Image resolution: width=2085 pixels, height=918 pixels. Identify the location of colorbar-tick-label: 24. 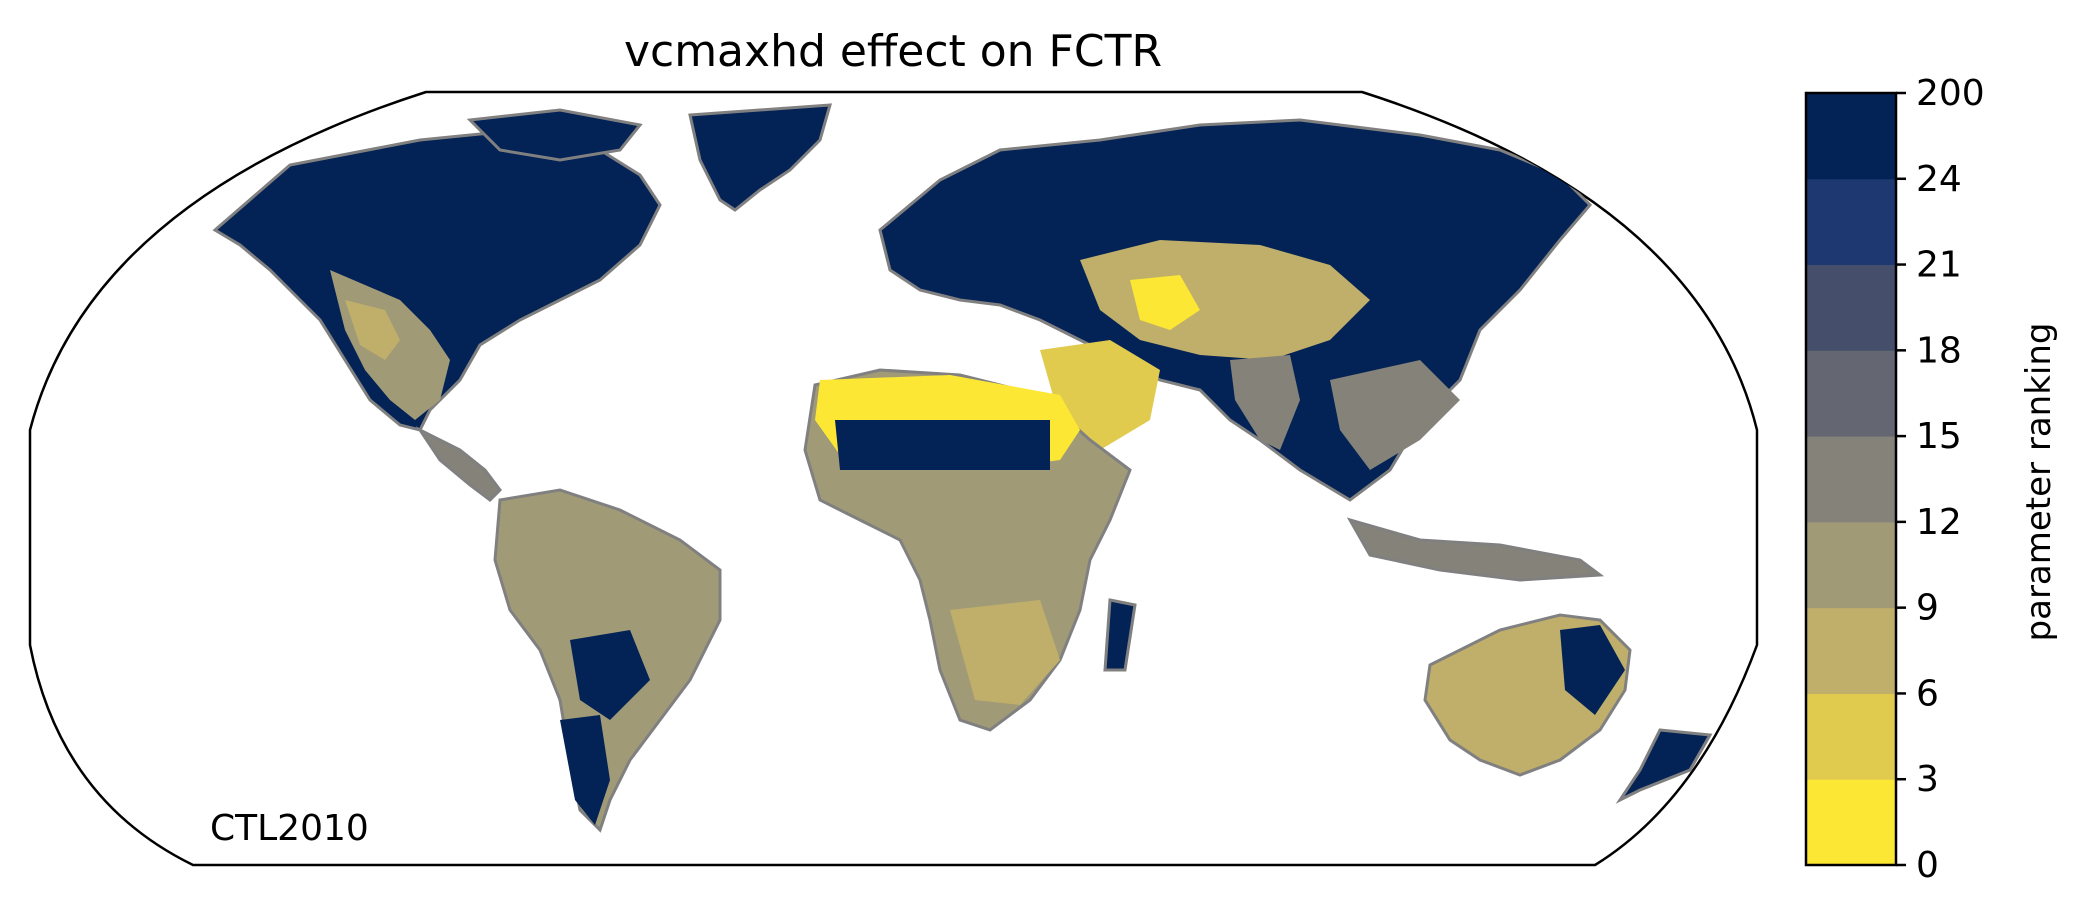
(1939, 179).